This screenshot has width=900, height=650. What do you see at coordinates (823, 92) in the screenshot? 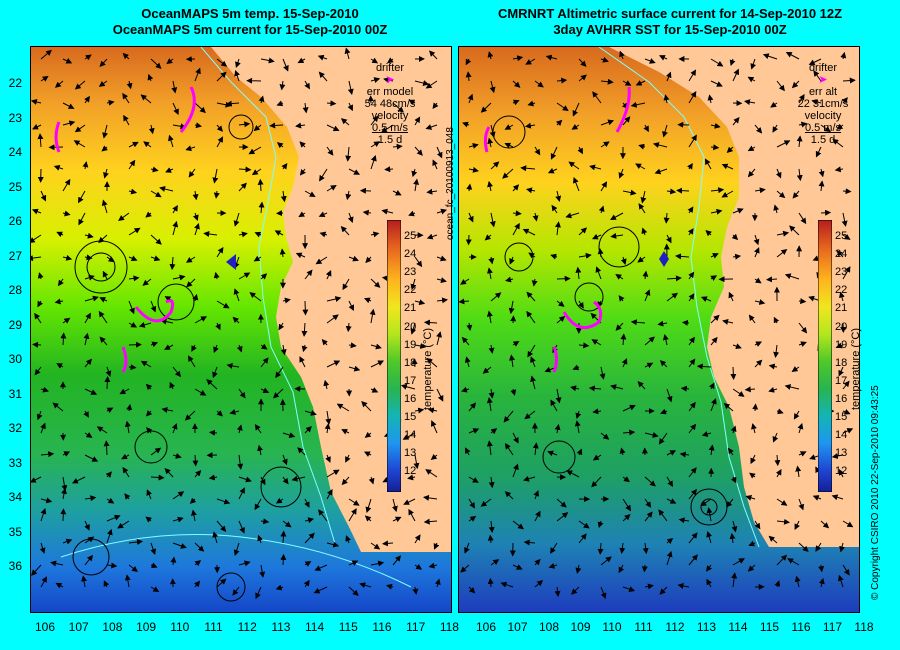
I see `err-label: err alt` at bounding box center [823, 92].